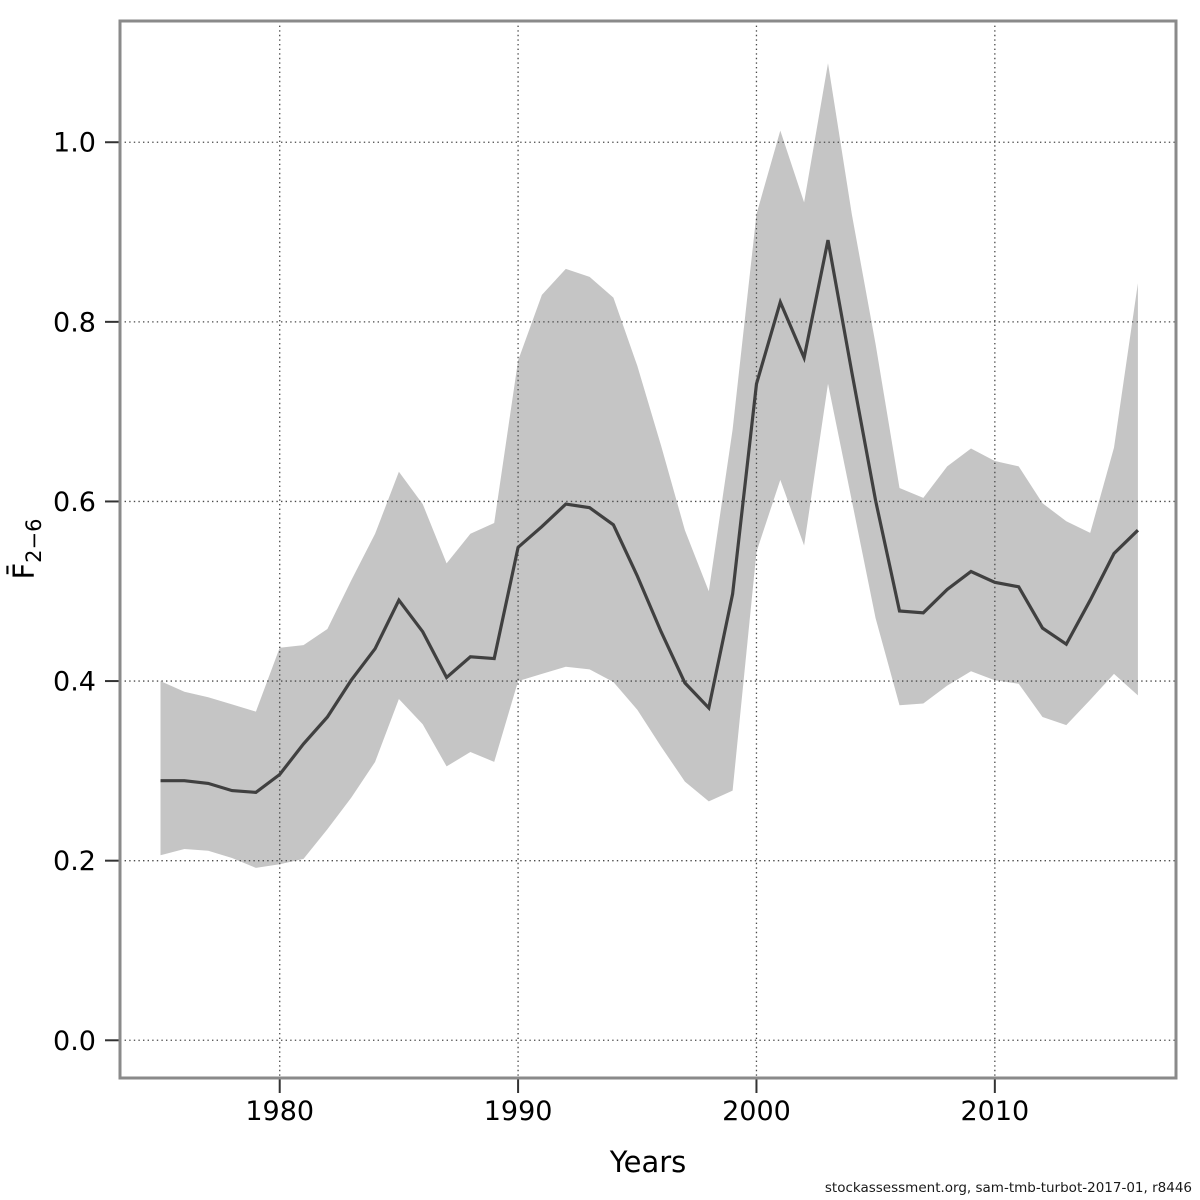 This screenshot has width=1200, height=1200. What do you see at coordinates (74, 322) in the screenshot?
I see `y-tick-label: 0.8` at bounding box center [74, 322].